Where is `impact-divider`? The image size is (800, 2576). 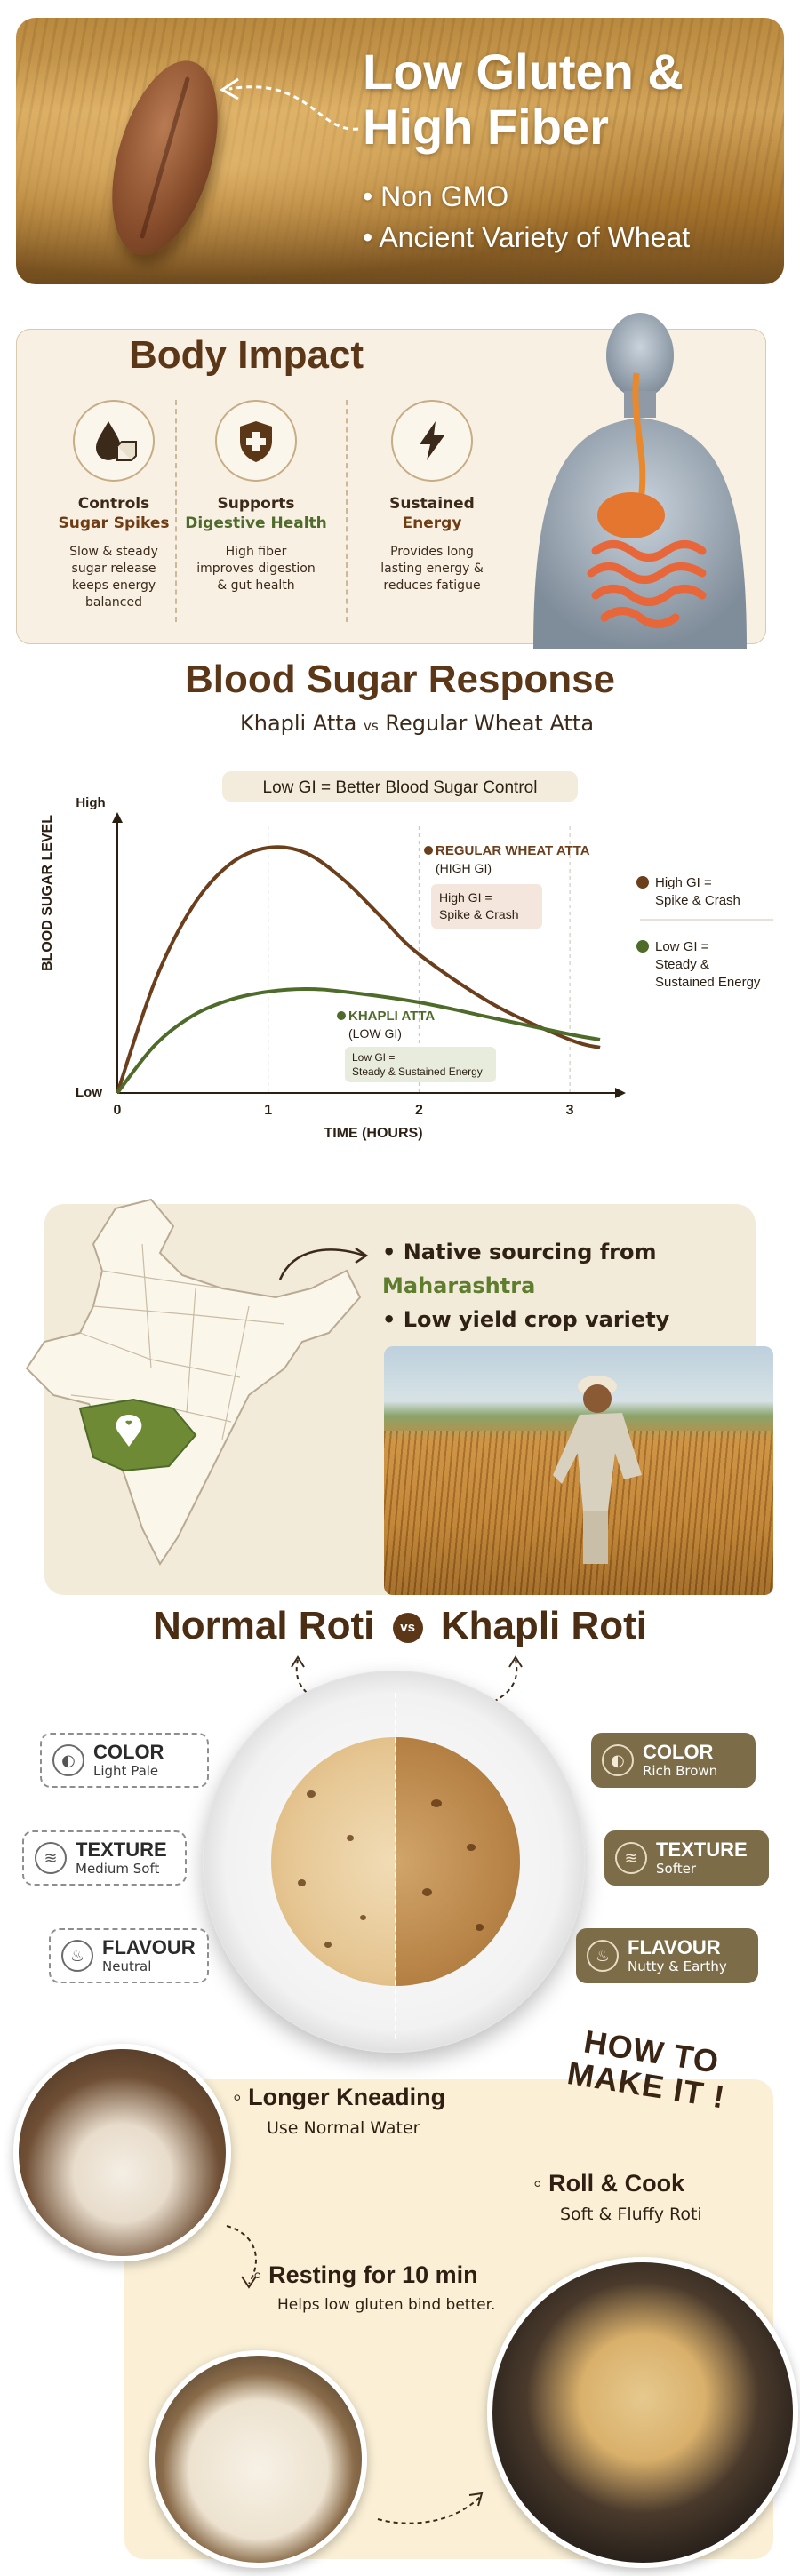 impact-divider is located at coordinates (176, 511).